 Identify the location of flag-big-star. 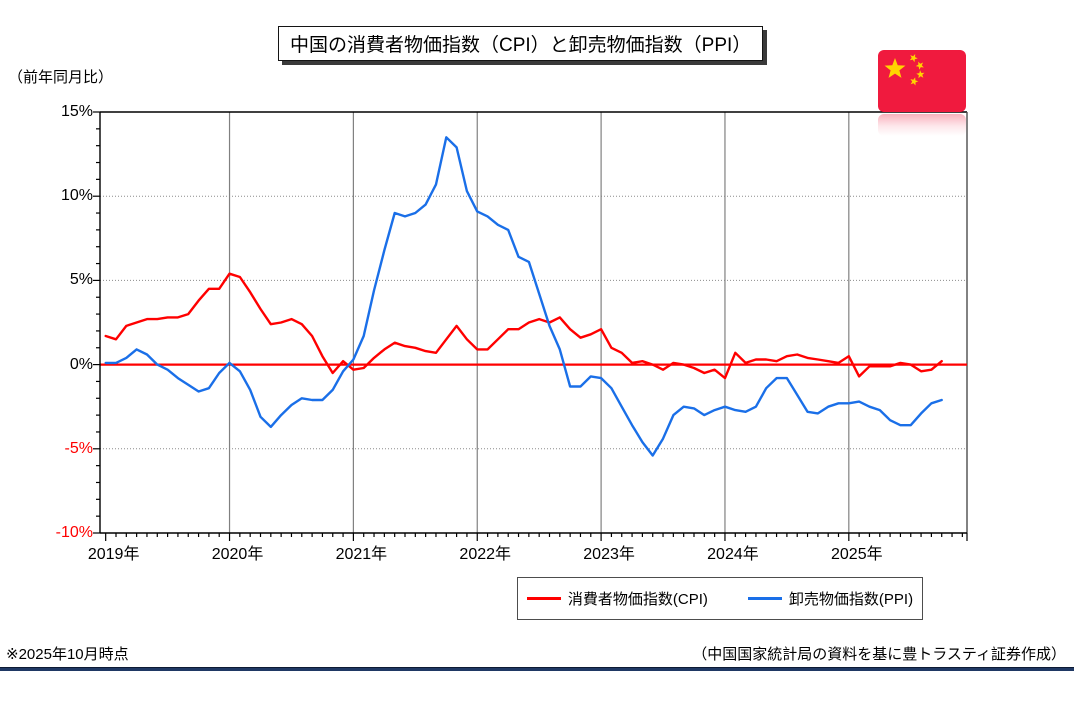
(895, 68).